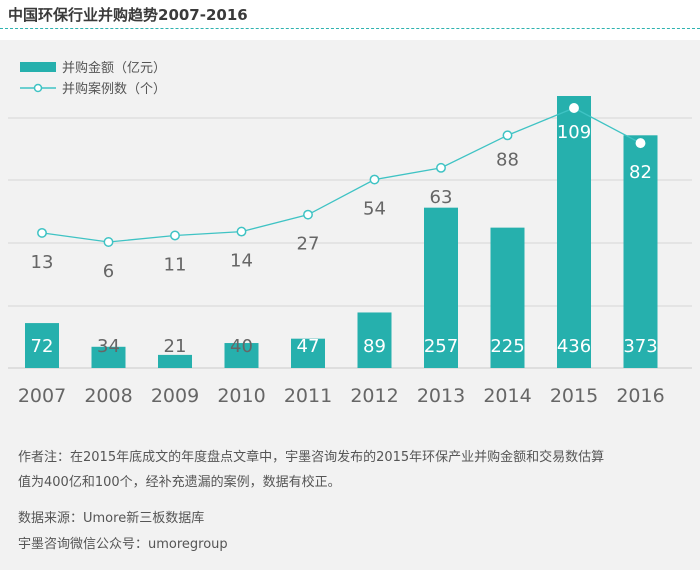  What do you see at coordinates (128, 15) in the screenshot?
I see `chart-title: 中国环保行业并购趋势2007-2016` at bounding box center [128, 15].